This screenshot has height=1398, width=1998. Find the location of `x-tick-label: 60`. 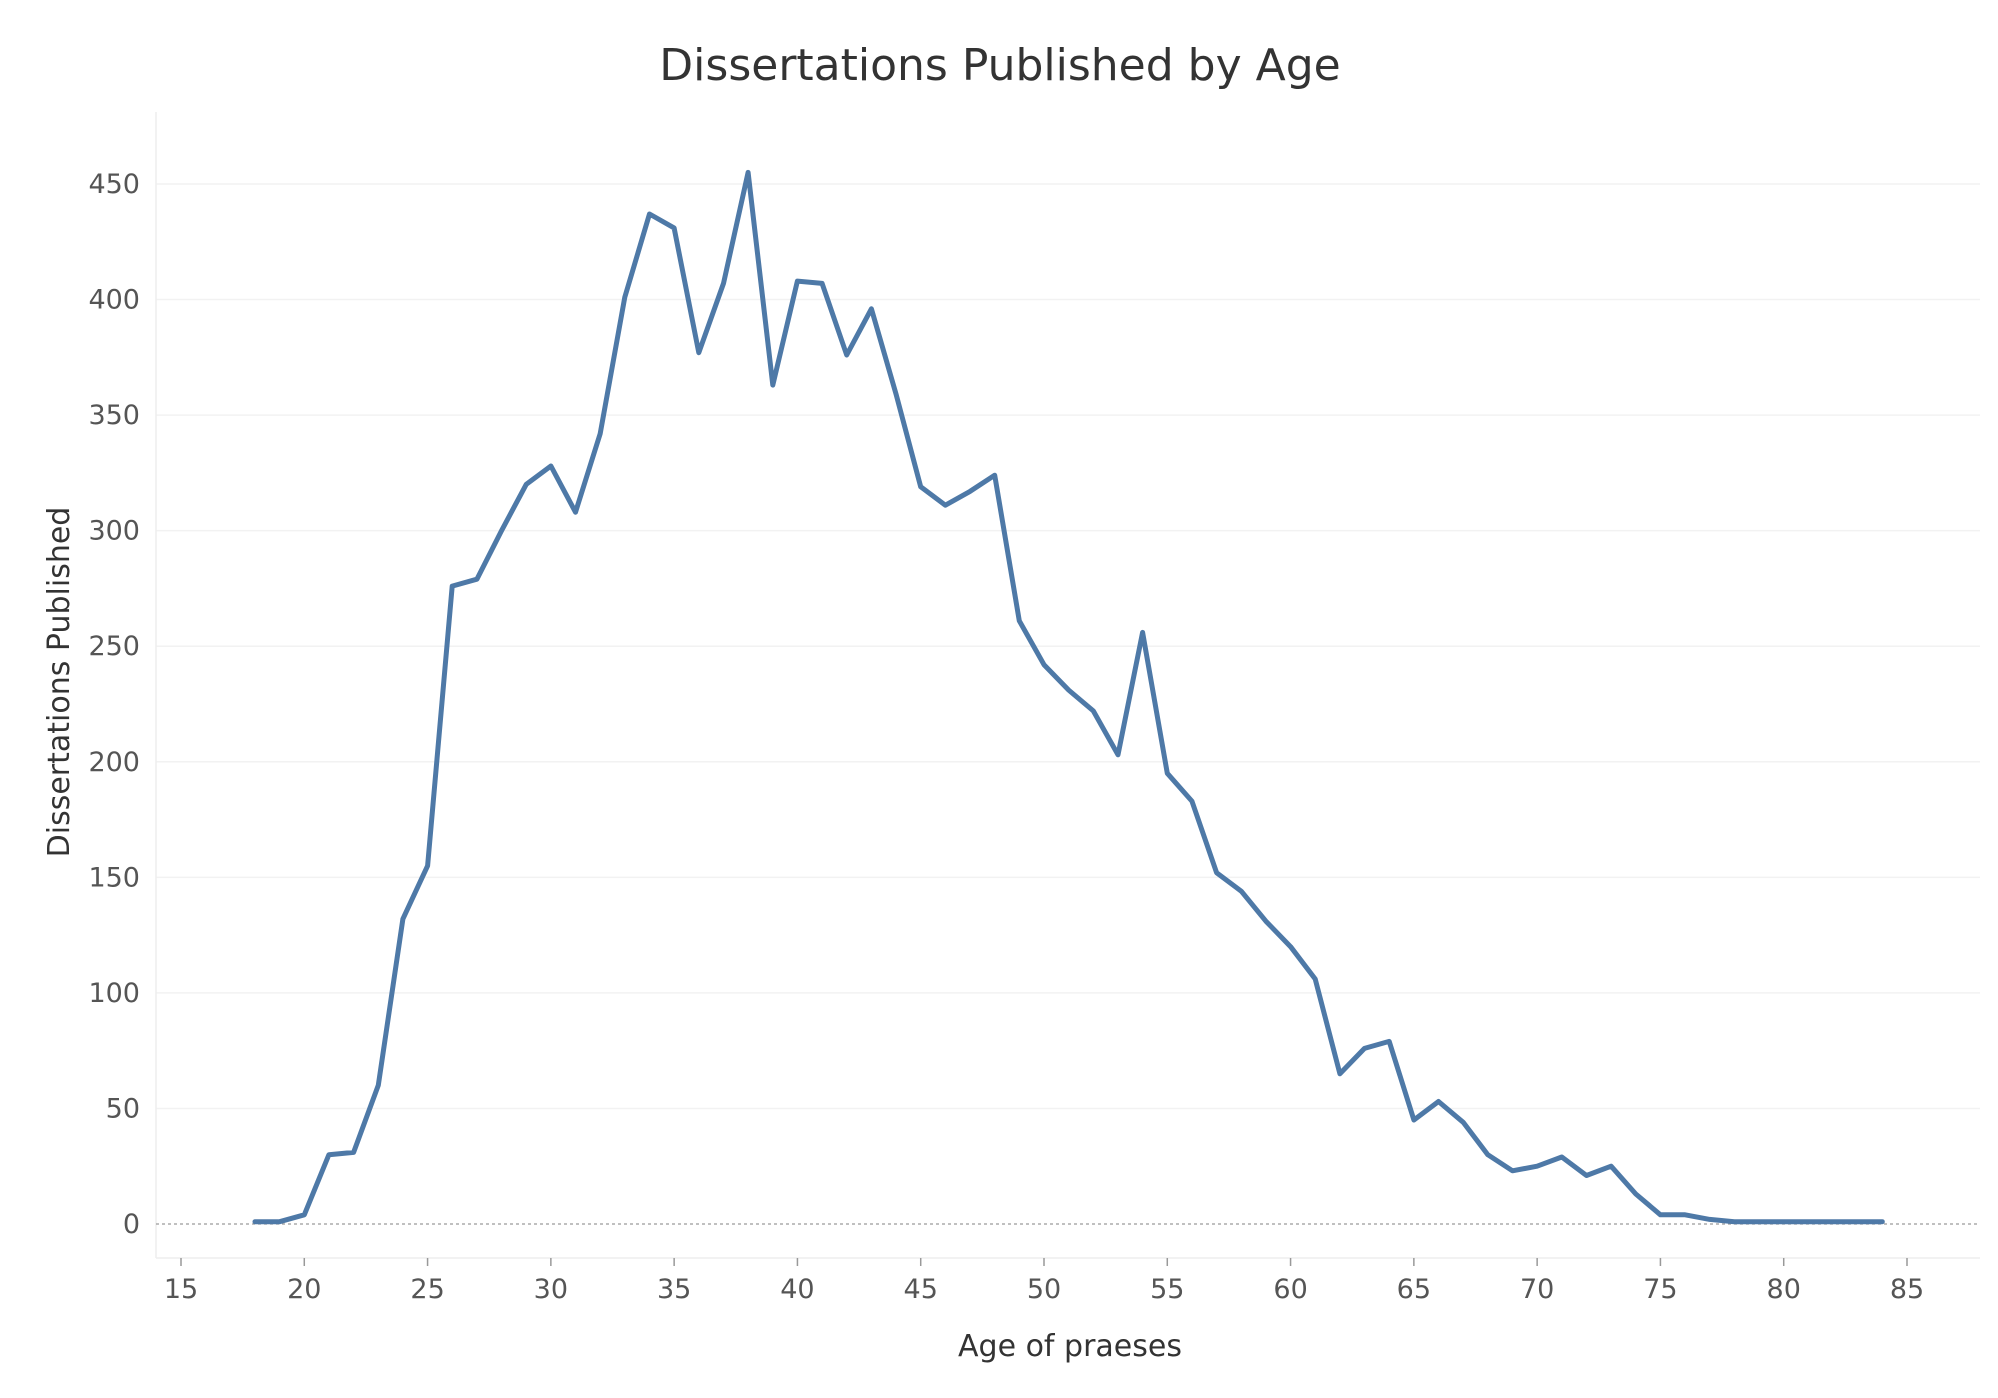

x-tick-label: 60 is located at coordinates (1290, 1289).